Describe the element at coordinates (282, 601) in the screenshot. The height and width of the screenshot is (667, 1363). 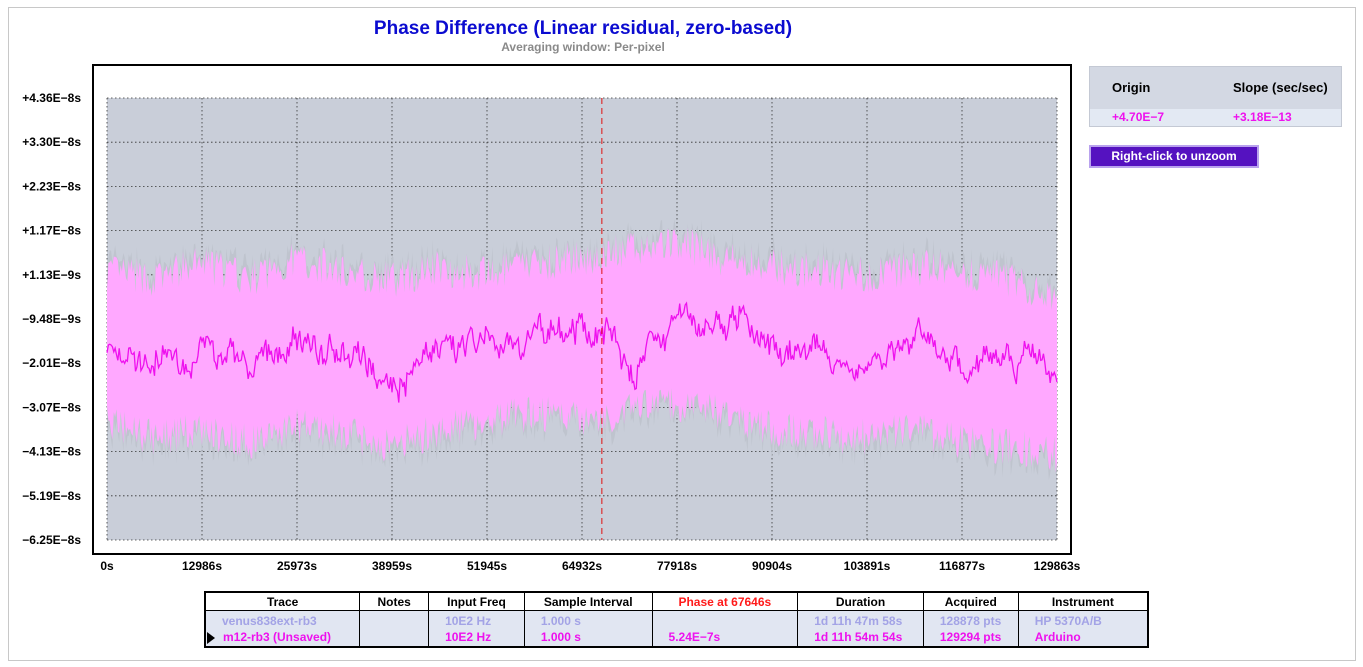
I see `col-header-trace: Trace` at that location.